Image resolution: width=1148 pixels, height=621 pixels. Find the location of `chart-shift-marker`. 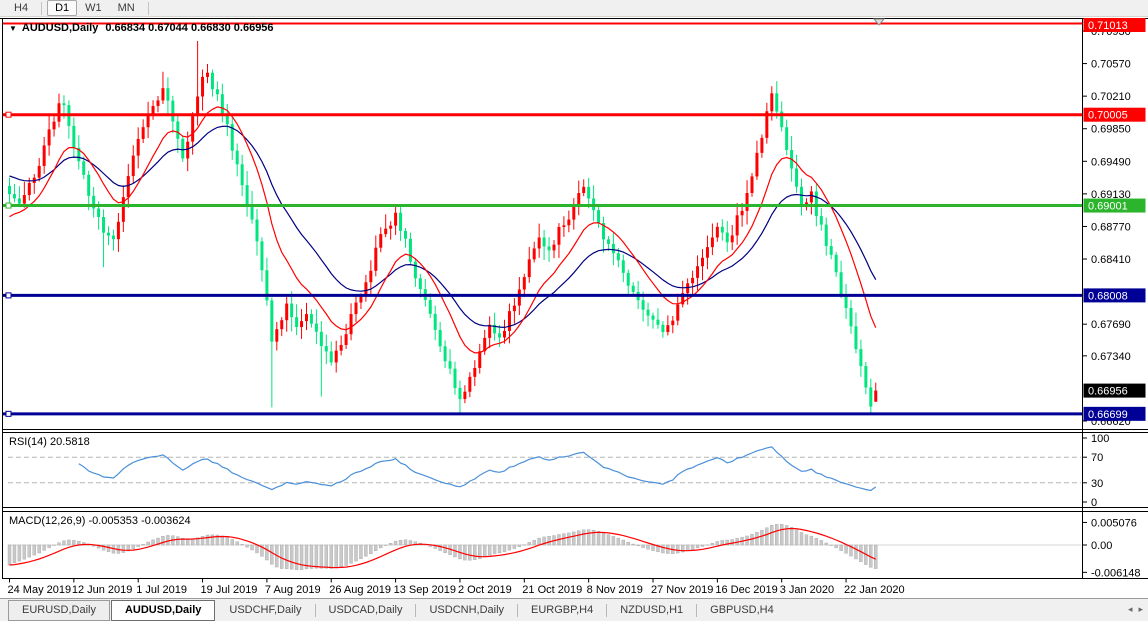

chart-shift-marker is located at coordinates (879, 22).